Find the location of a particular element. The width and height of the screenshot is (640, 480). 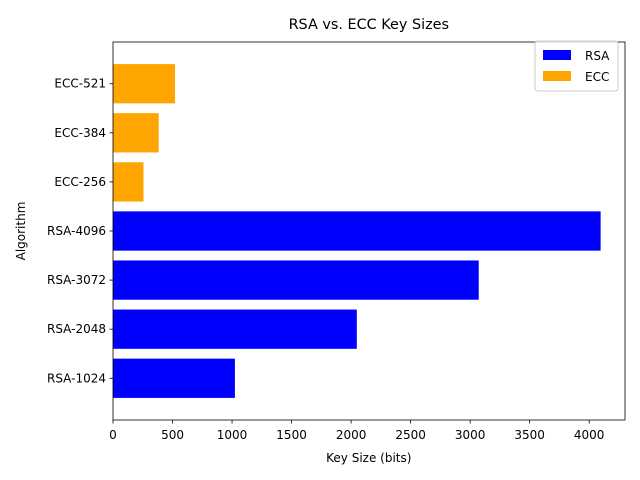

x-tick-label: 0 is located at coordinates (113, 435).